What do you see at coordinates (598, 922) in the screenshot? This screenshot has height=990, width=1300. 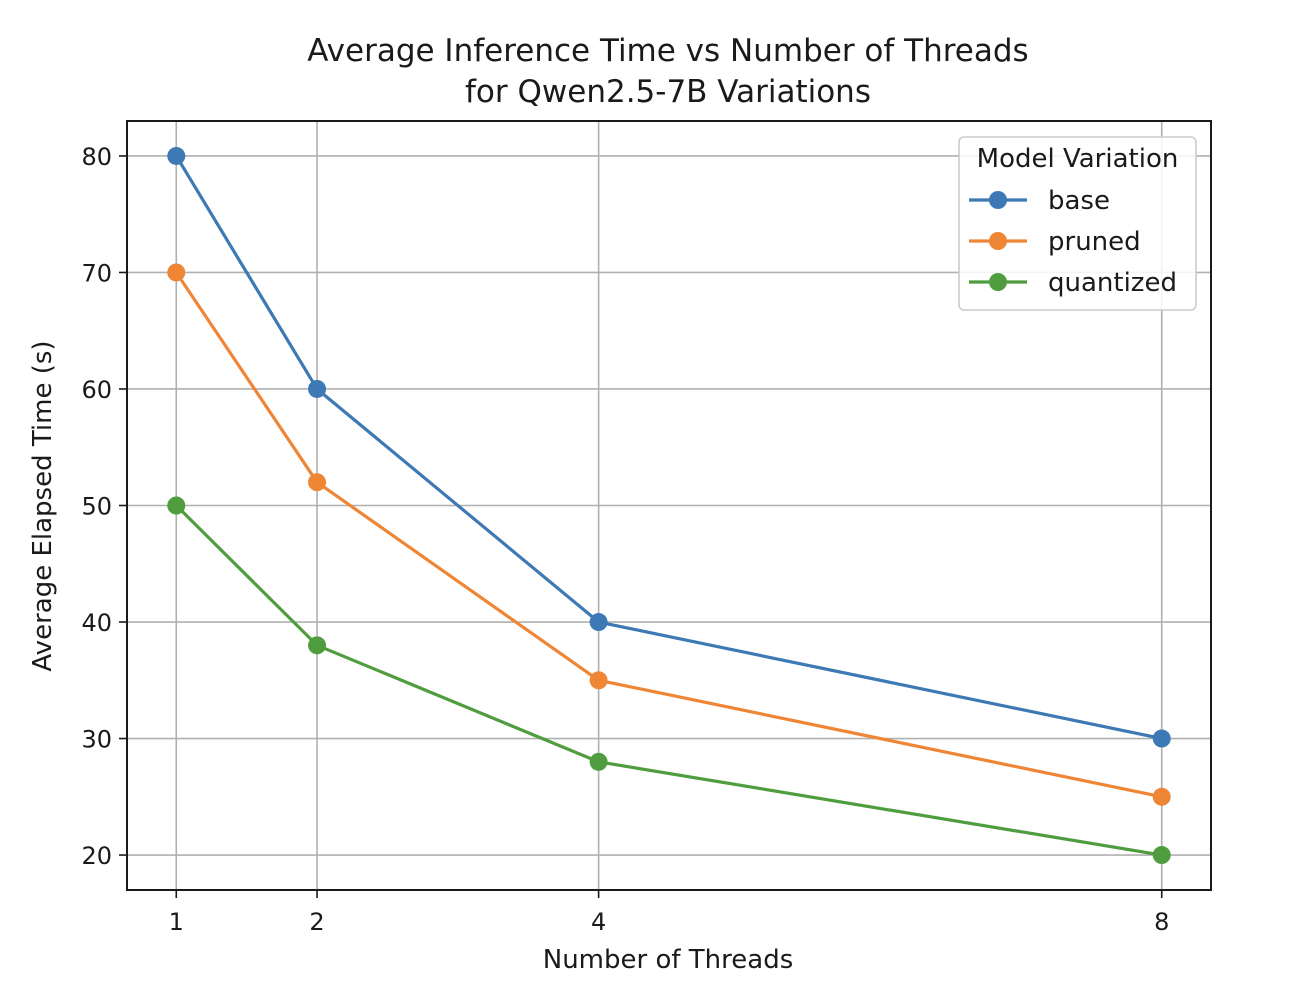 I see `x-tick-label: 4` at bounding box center [598, 922].